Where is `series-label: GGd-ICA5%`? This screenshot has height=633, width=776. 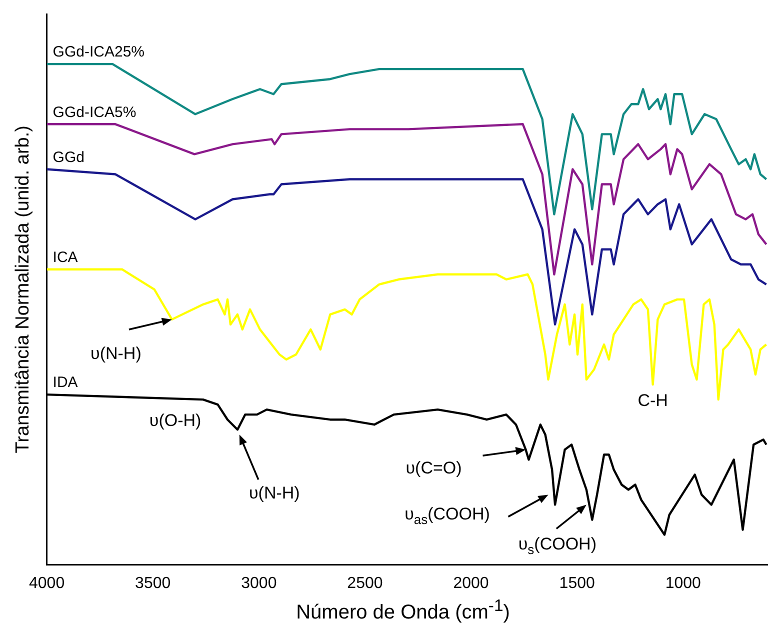 series-label: GGd-ICA5% is located at coordinates (94, 112).